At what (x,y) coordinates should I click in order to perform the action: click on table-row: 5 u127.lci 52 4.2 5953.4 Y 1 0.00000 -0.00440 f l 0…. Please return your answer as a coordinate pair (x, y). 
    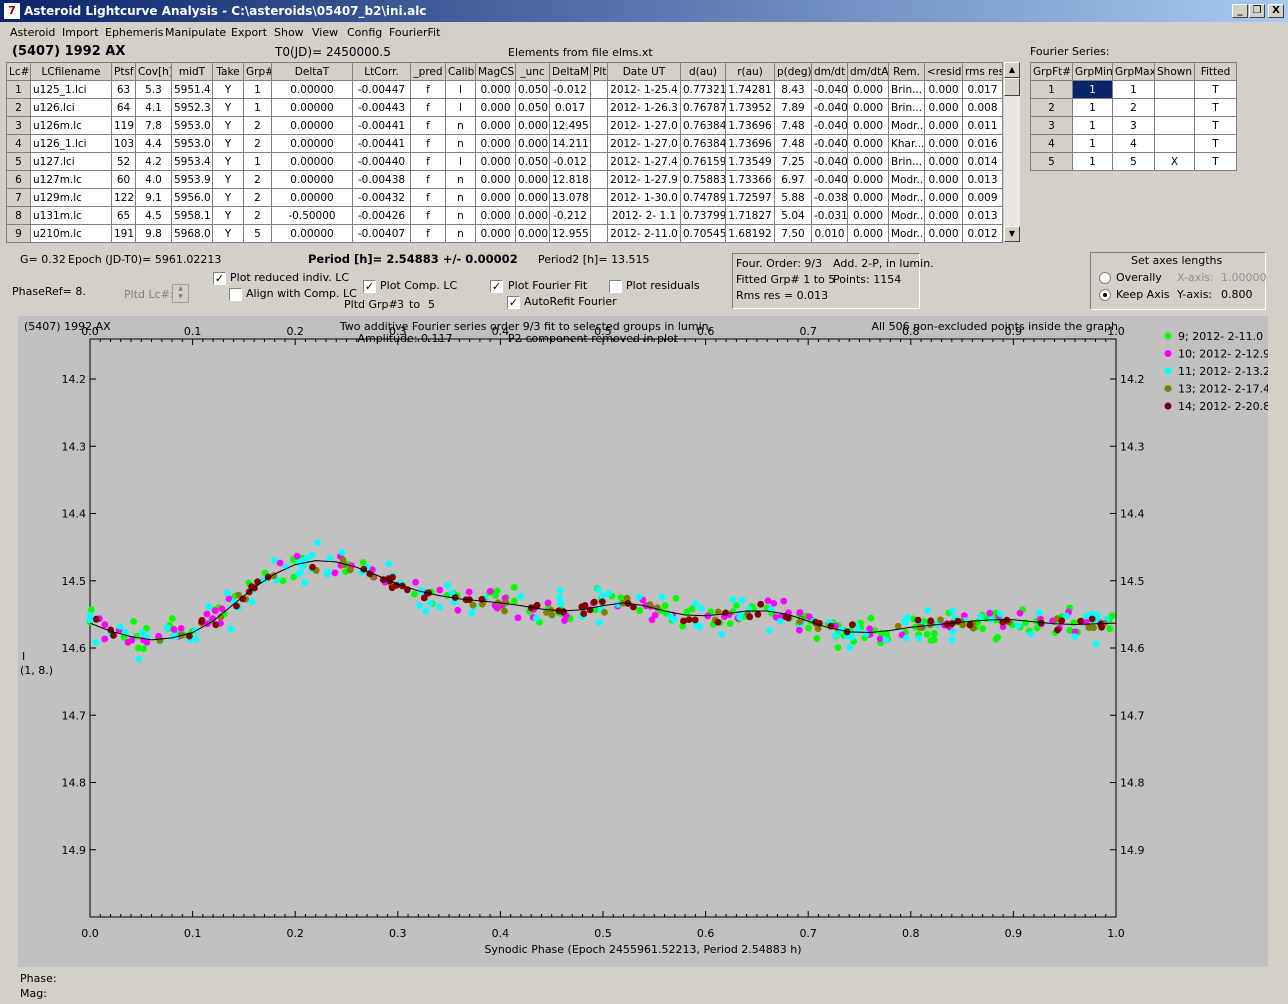
    Looking at the image, I should click on (504, 161).